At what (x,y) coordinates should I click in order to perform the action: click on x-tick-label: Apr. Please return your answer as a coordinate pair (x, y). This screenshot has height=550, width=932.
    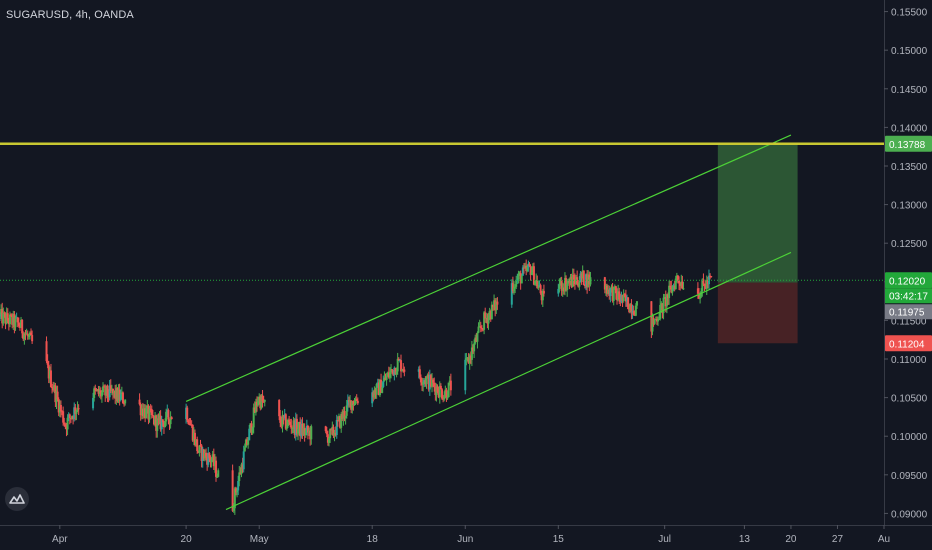
    Looking at the image, I should click on (60, 539).